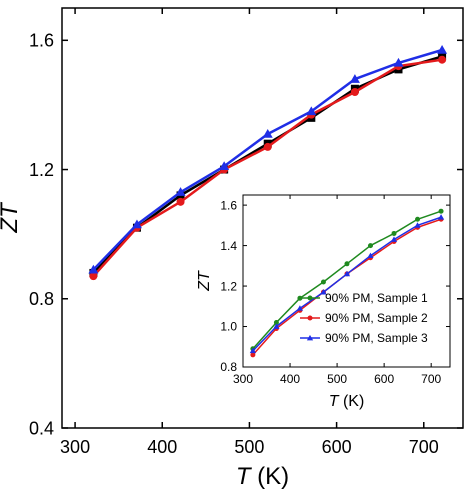 The width and height of the screenshot is (474, 503). What do you see at coordinates (270, 476) in the screenshot?
I see `main-x-axis-label-unit: (K)` at bounding box center [270, 476].